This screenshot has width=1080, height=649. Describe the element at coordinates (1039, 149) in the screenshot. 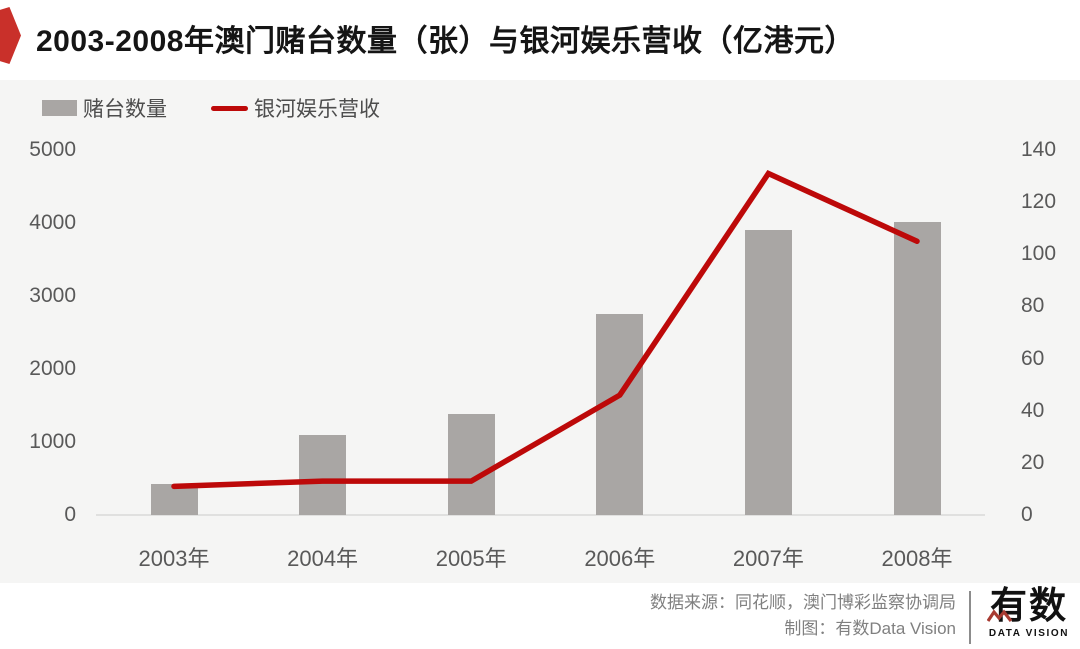

I see `right-axis-tick: 140` at that location.